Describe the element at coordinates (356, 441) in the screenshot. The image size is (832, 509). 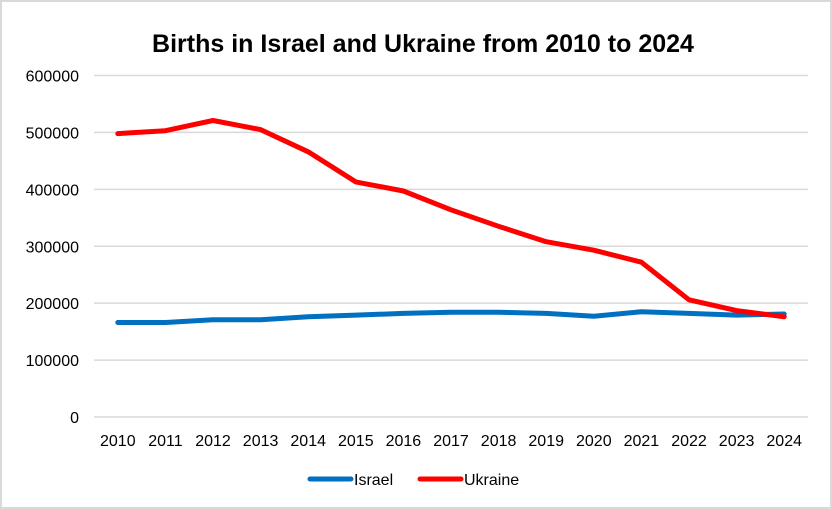
I see `x-tick-label: 2015` at that location.